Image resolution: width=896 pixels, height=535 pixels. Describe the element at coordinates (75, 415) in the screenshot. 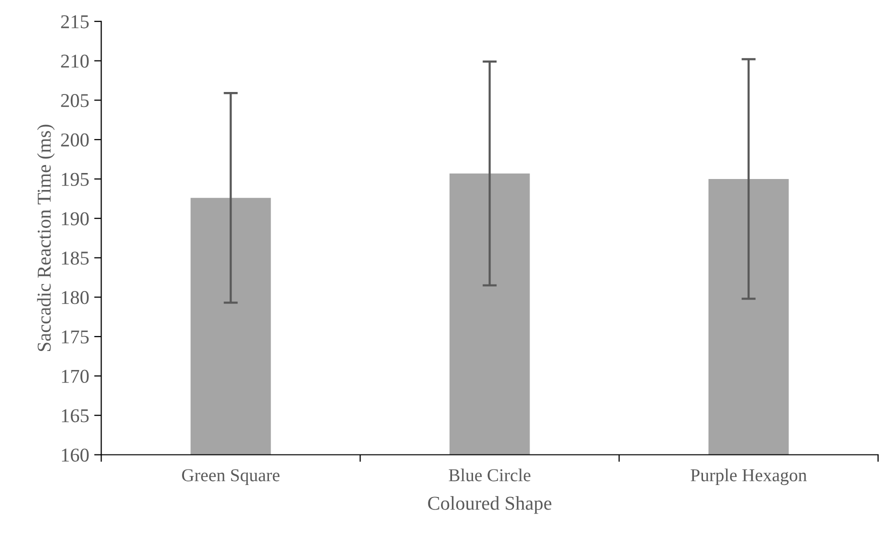

I see `y-tick-label: 165` at that location.